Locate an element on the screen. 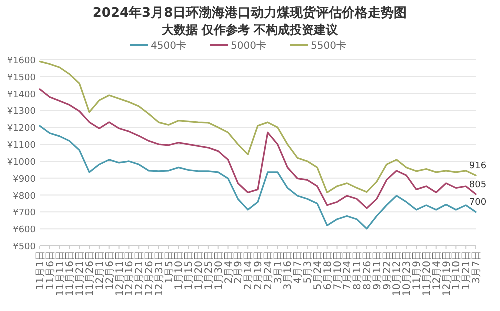  x-tick-label: 1月30日 is located at coordinates (219, 270).